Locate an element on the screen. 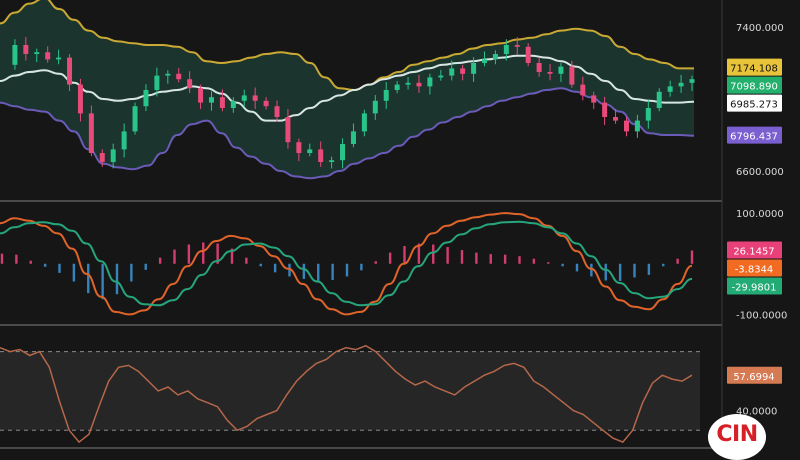 The height and width of the screenshot is (460, 800). brand-logo-text: CIN is located at coordinates (737, 434).